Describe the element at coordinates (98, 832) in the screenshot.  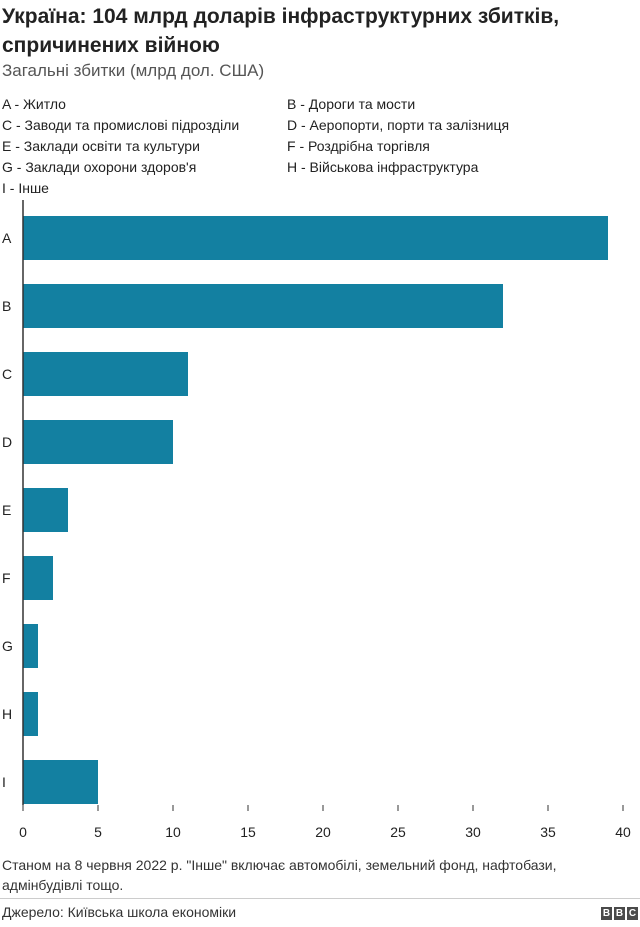
I see `x-tick-label: 5` at that location.